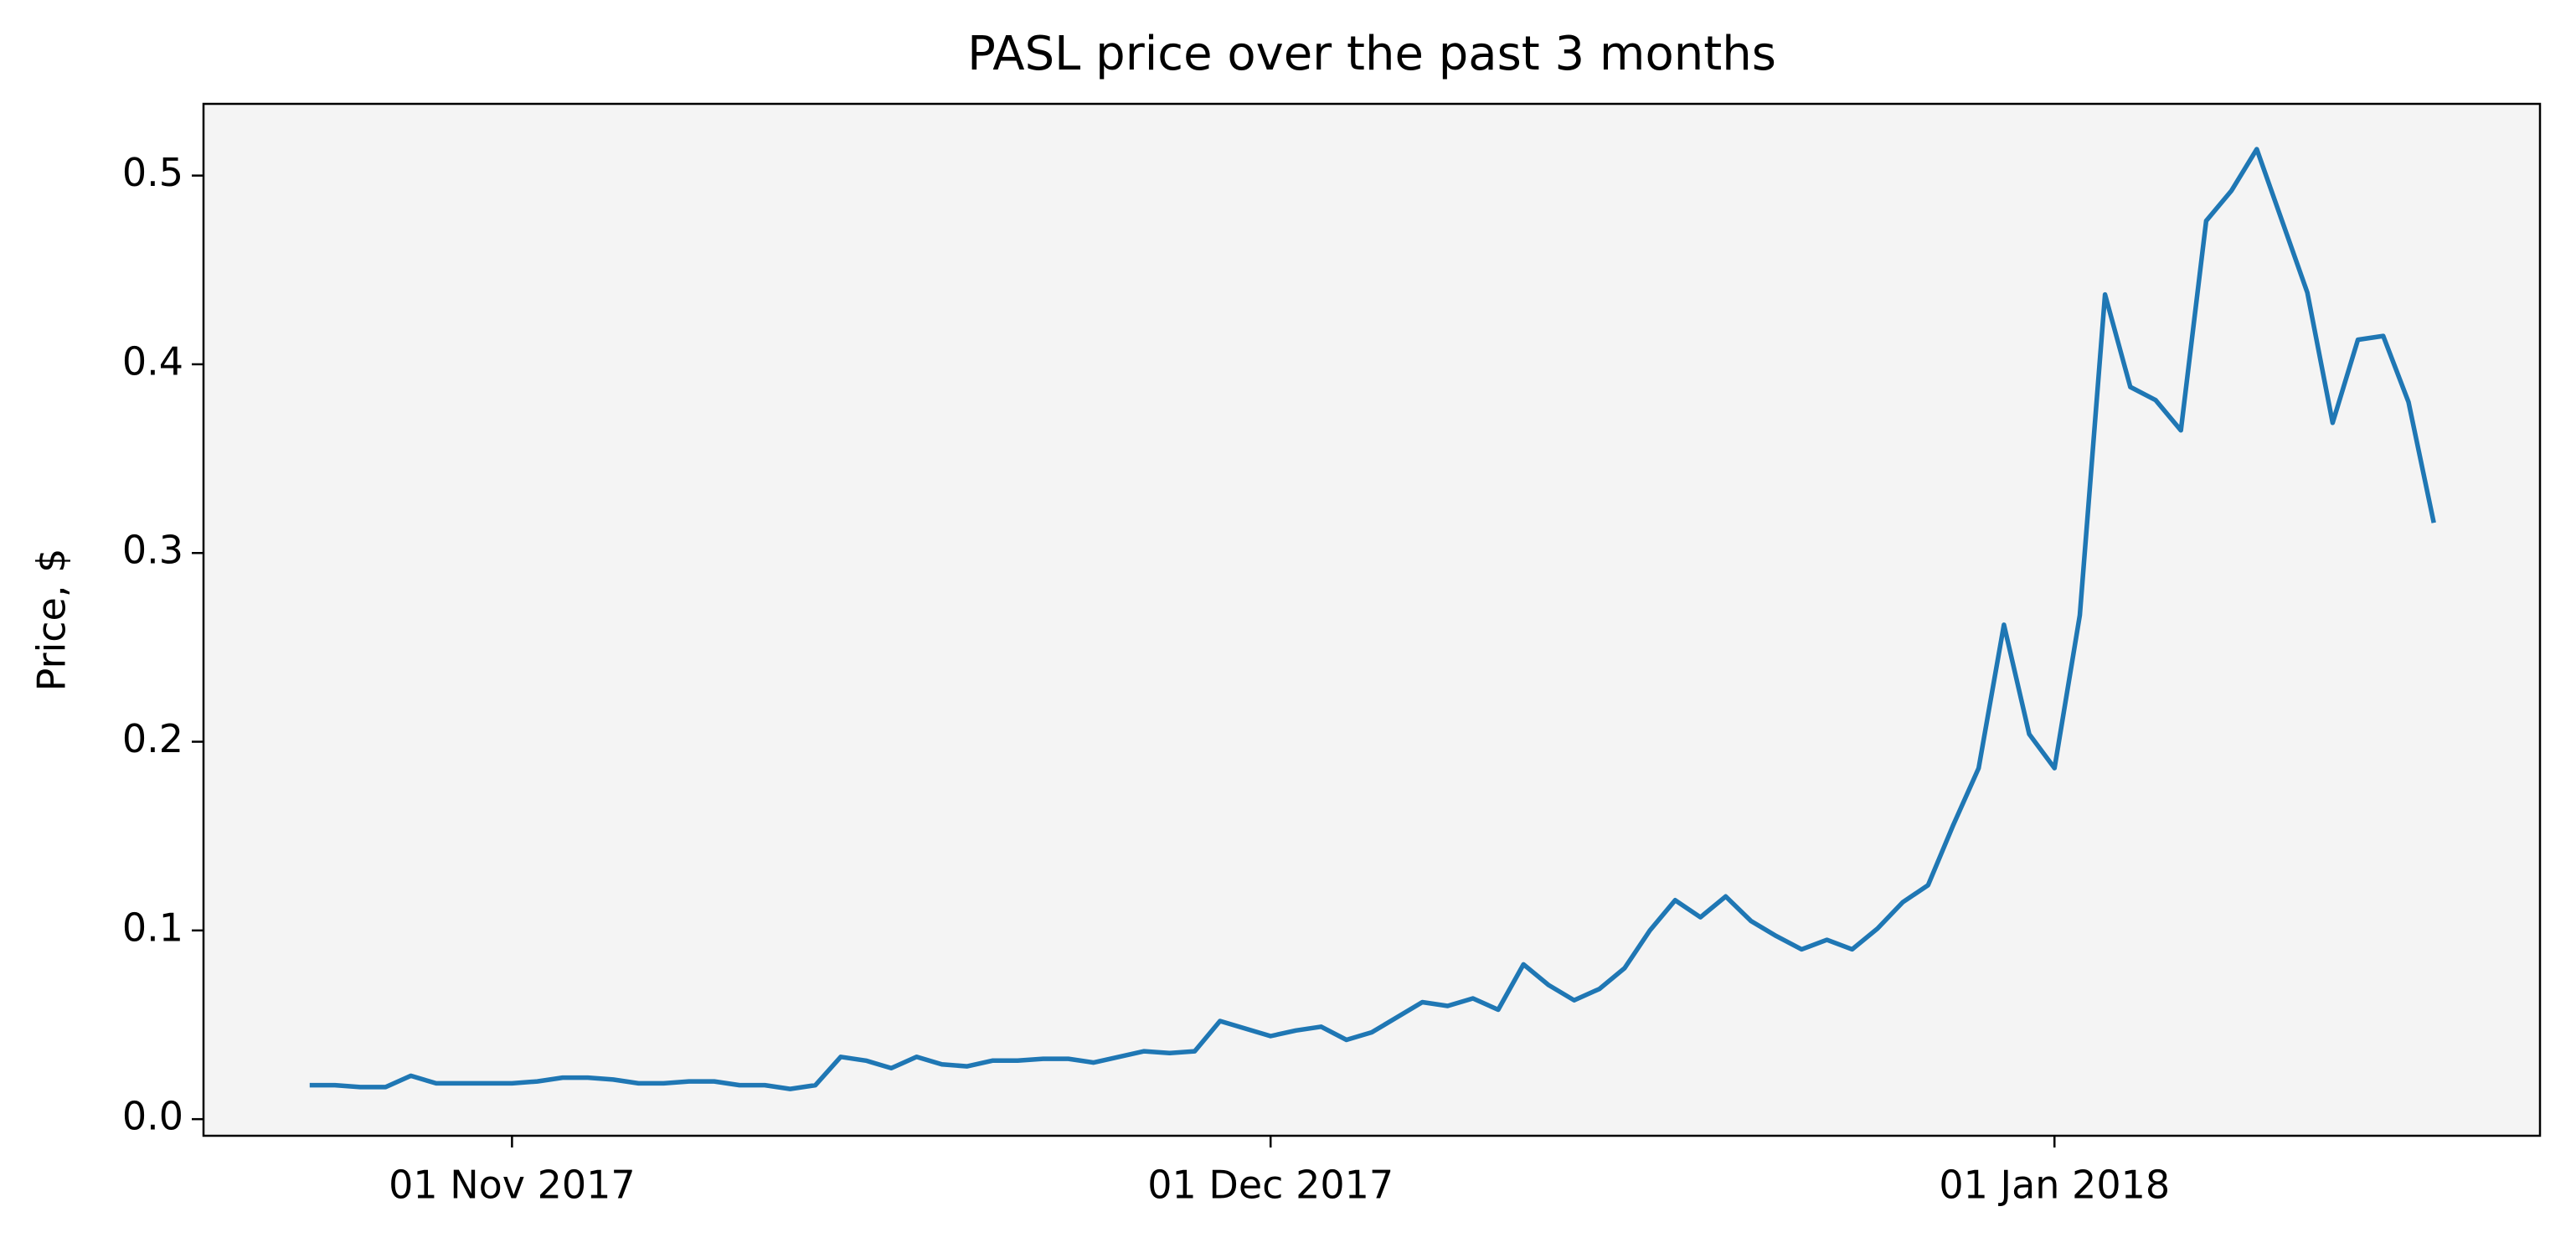  What do you see at coordinates (512, 1185) in the screenshot?
I see `x-tick-label: 01 Nov 2017` at bounding box center [512, 1185].